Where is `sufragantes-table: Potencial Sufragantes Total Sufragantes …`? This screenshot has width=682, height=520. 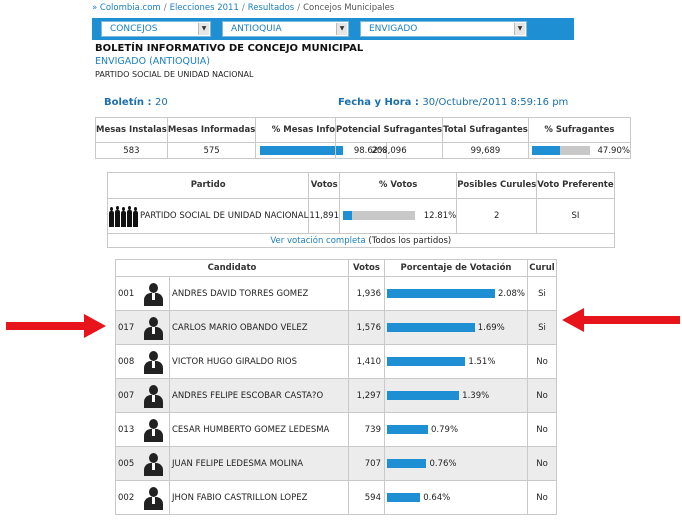 sufragantes-table: Potencial Sufragantes Total Sufragantes … is located at coordinates (482, 138).